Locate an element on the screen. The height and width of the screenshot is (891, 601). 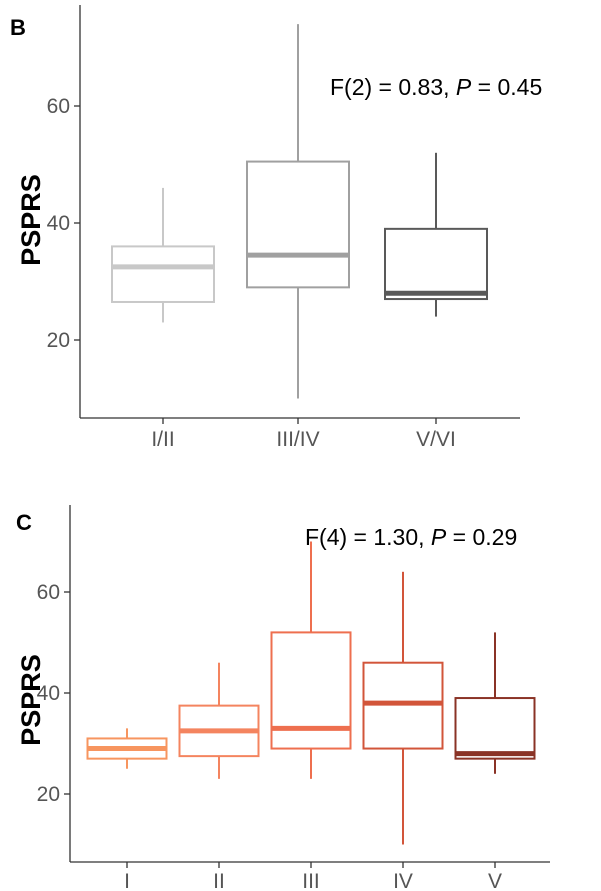
panel-c-stat-p: P is located at coordinates (439, 537).